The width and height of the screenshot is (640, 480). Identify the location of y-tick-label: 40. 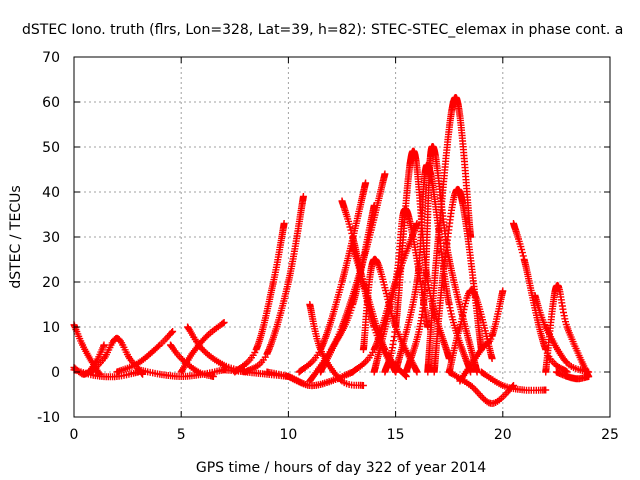
(51, 193).